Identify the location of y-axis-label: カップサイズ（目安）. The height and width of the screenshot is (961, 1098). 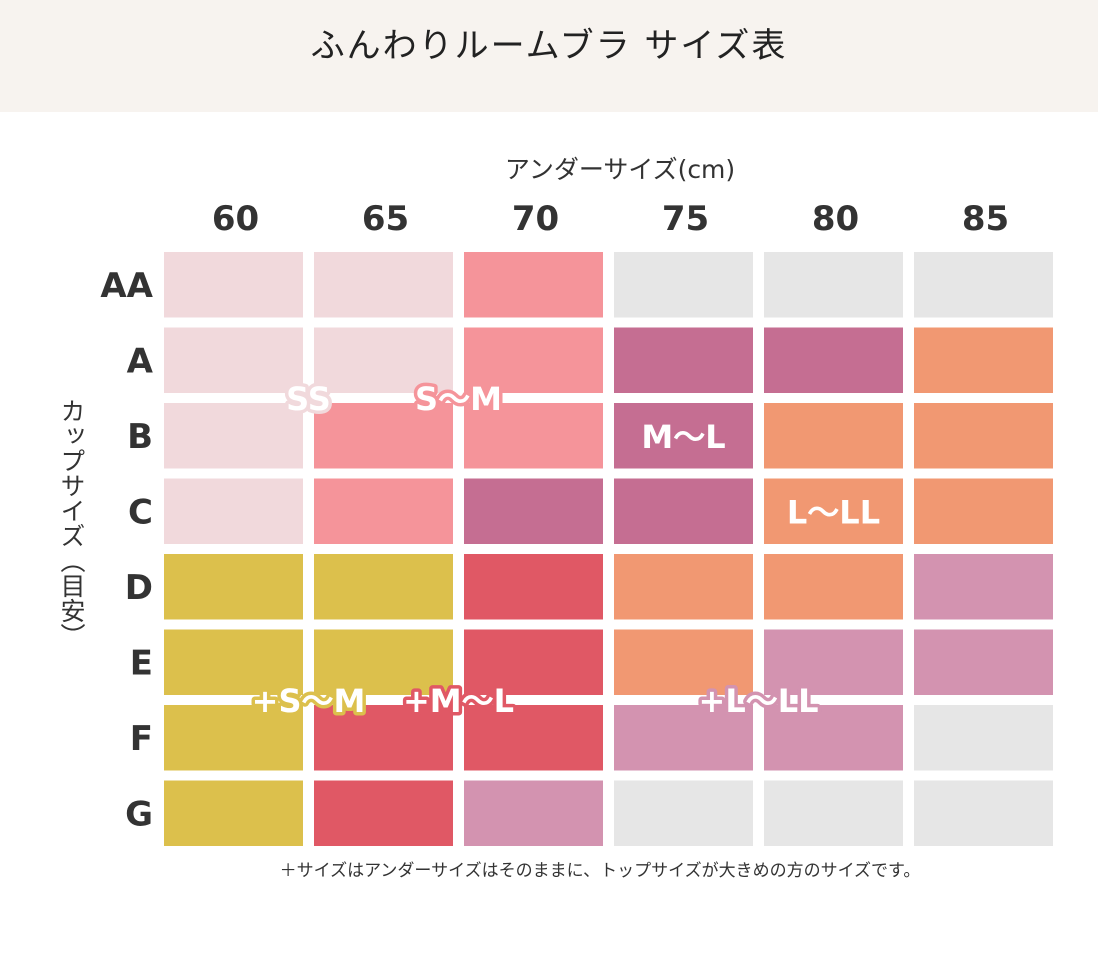
(71, 523).